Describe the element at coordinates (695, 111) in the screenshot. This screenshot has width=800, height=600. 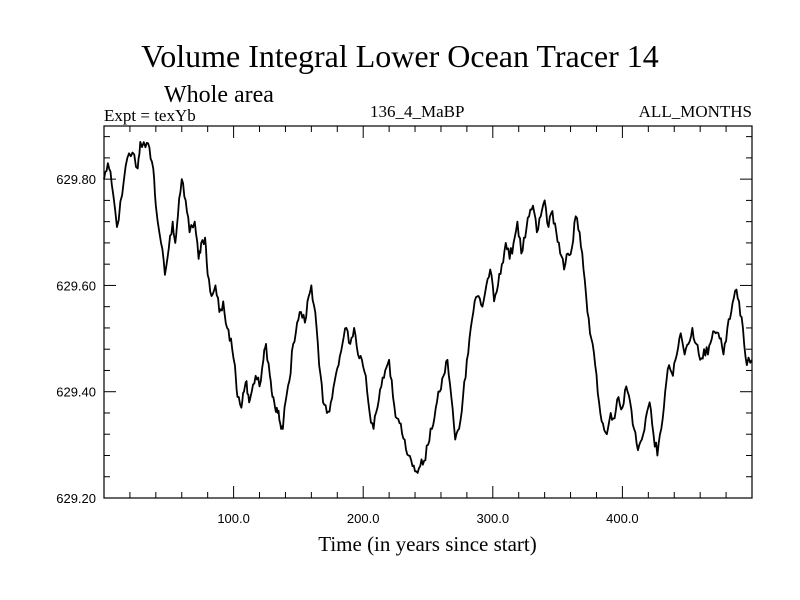
I see `months-label: ALL_MONTHS` at that location.